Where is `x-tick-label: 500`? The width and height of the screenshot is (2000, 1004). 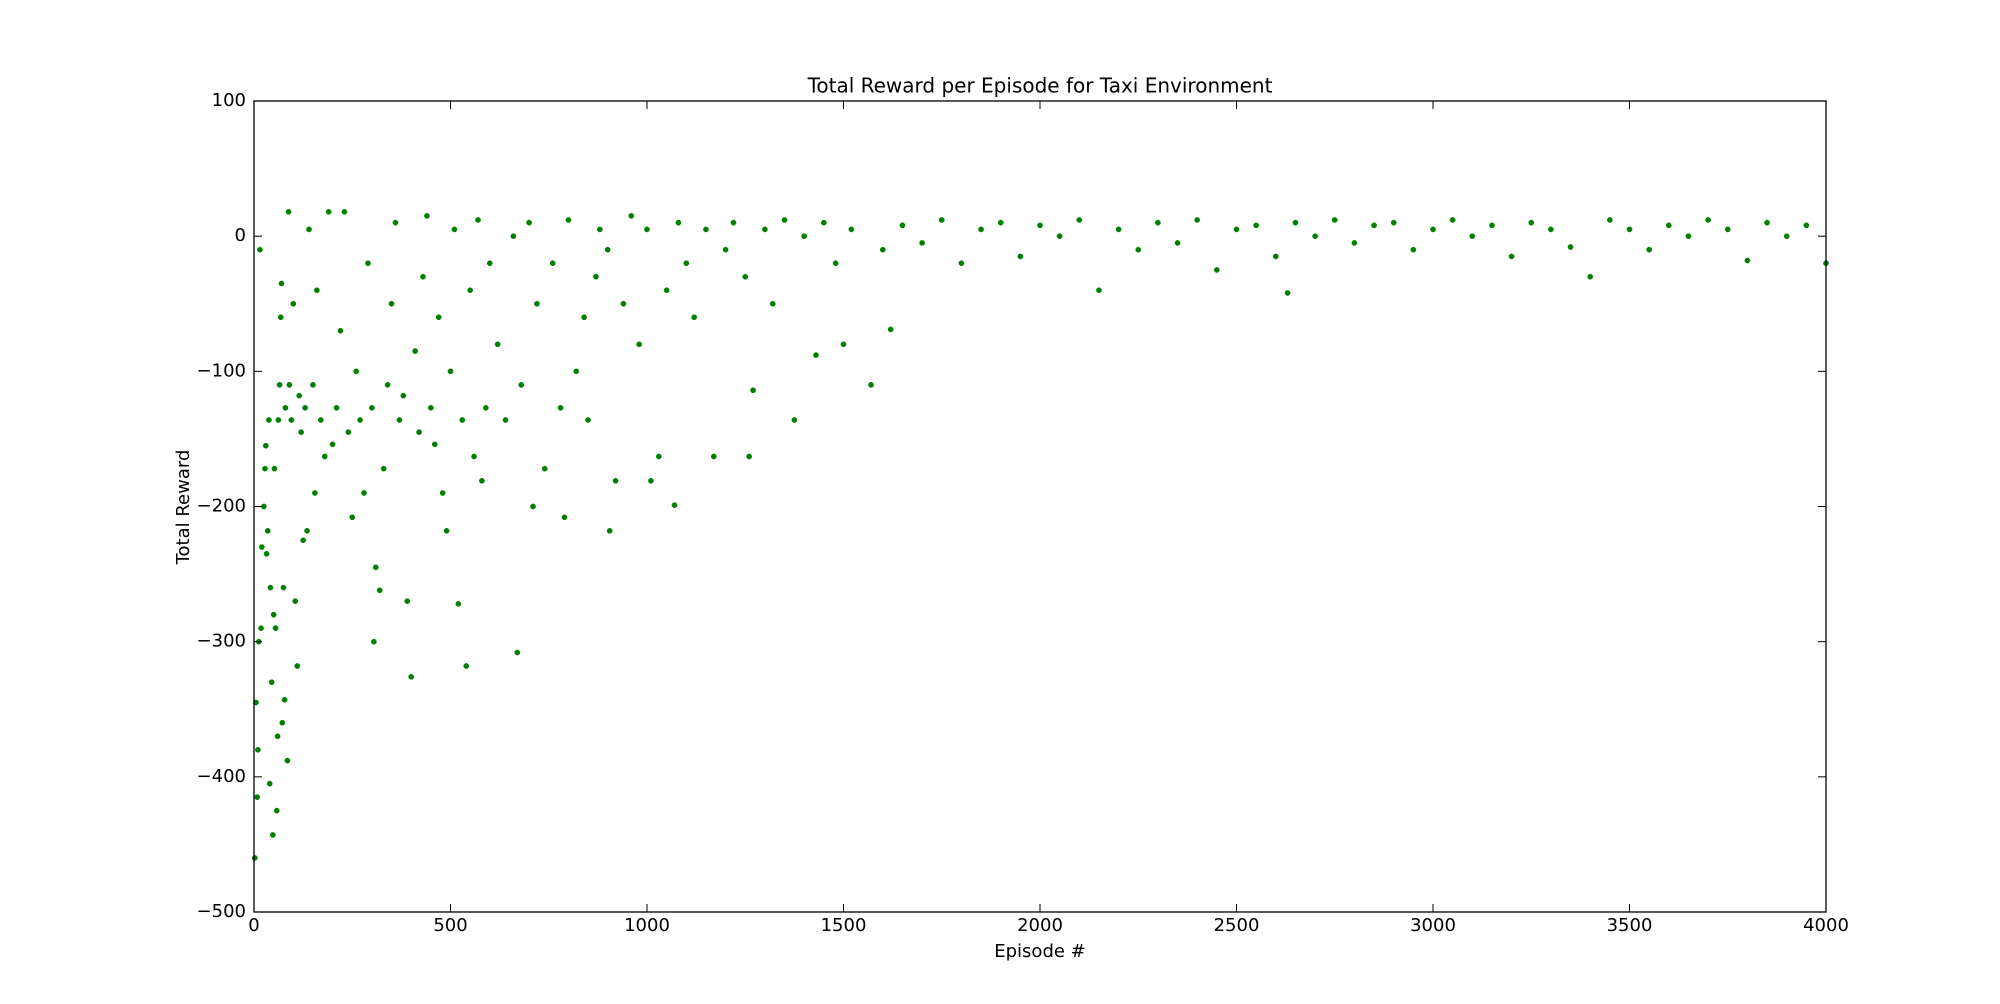
x-tick-label: 500 is located at coordinates (450, 925).